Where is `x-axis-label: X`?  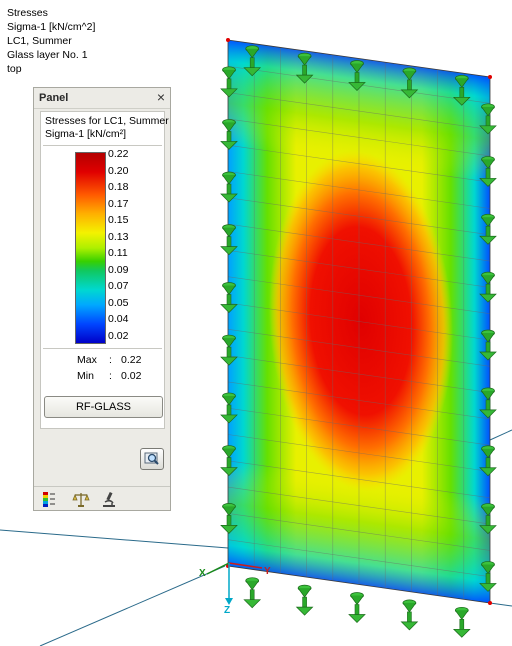 x-axis-label: X is located at coordinates (202, 573).